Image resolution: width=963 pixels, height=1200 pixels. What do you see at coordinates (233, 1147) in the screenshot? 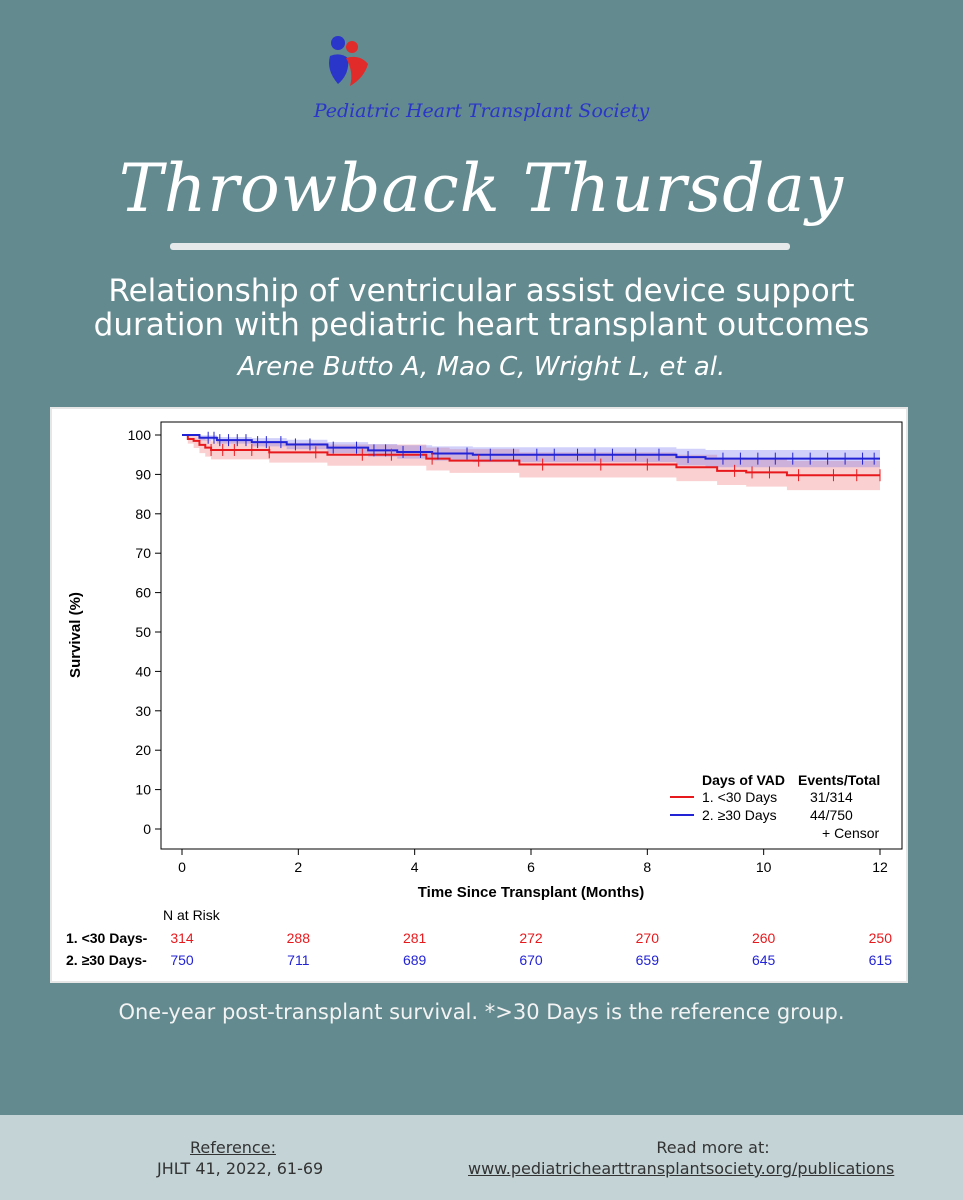
I see `reference-label: Reference:` at bounding box center [233, 1147].